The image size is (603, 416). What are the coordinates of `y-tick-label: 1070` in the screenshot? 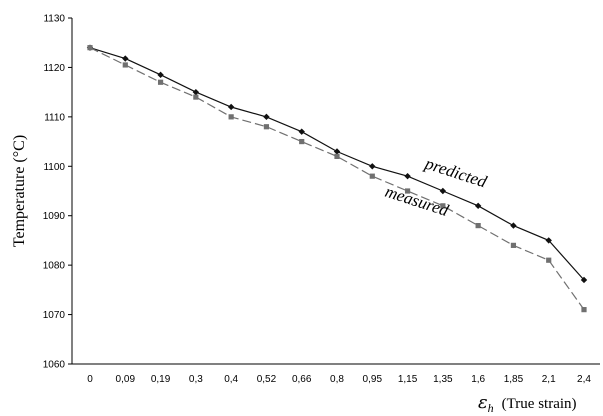 It's located at (54, 315).